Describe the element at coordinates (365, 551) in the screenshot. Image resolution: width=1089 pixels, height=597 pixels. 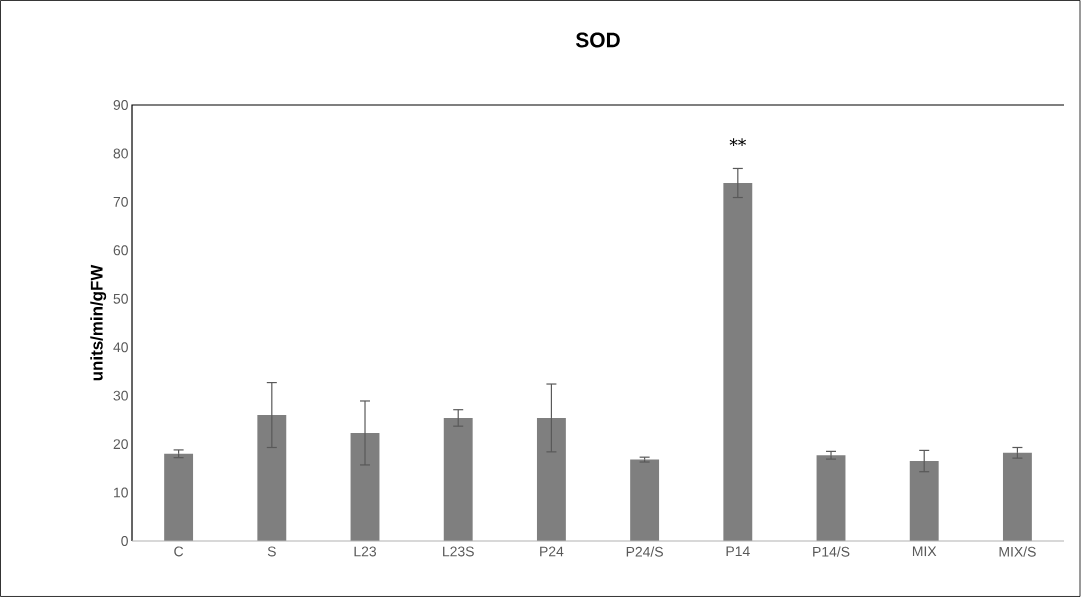
I see `x-tick-label: L23` at that location.